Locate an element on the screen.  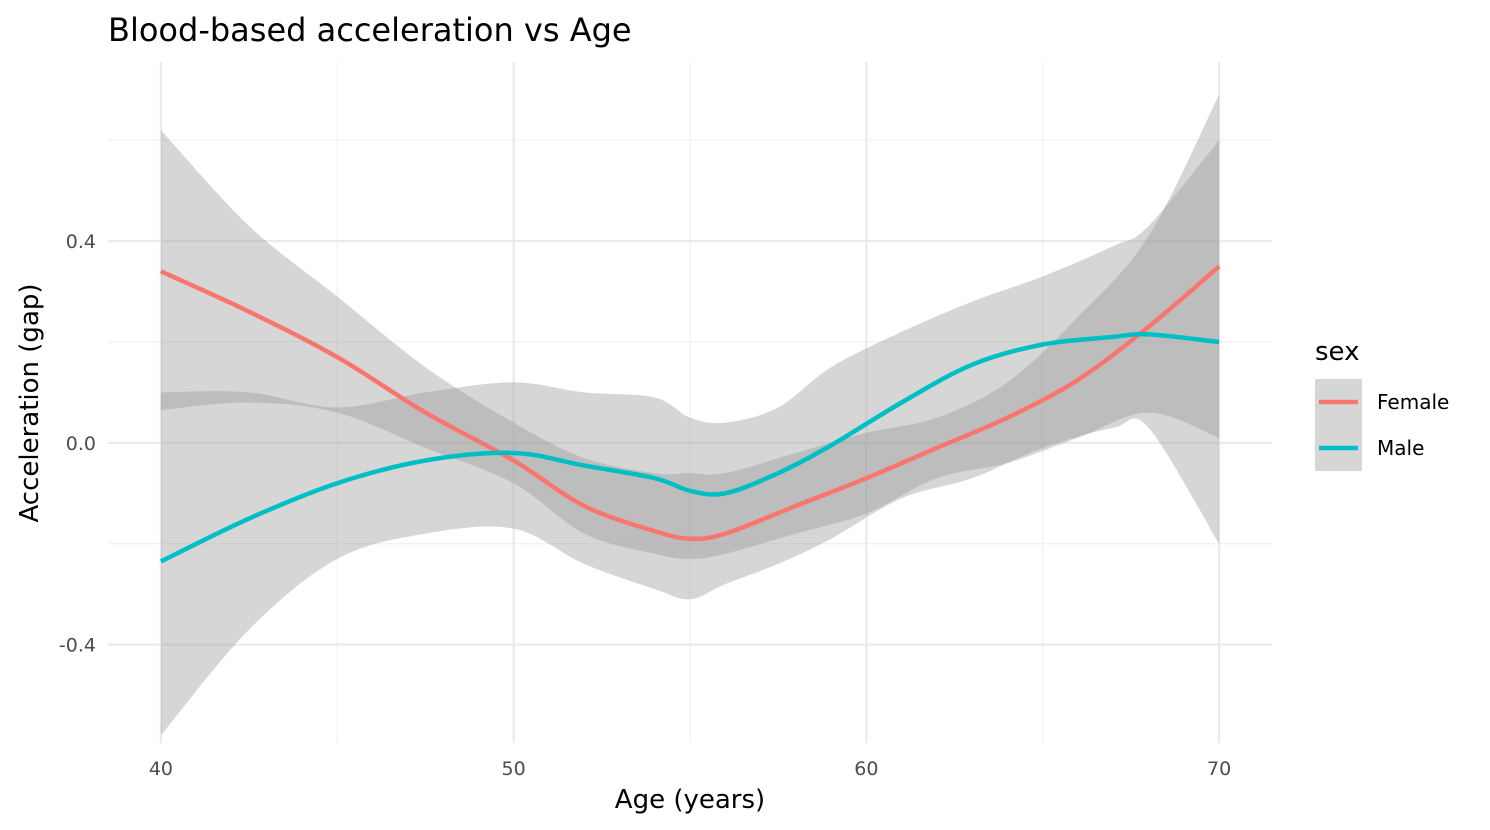
legend-label: Female is located at coordinates (1413, 402).